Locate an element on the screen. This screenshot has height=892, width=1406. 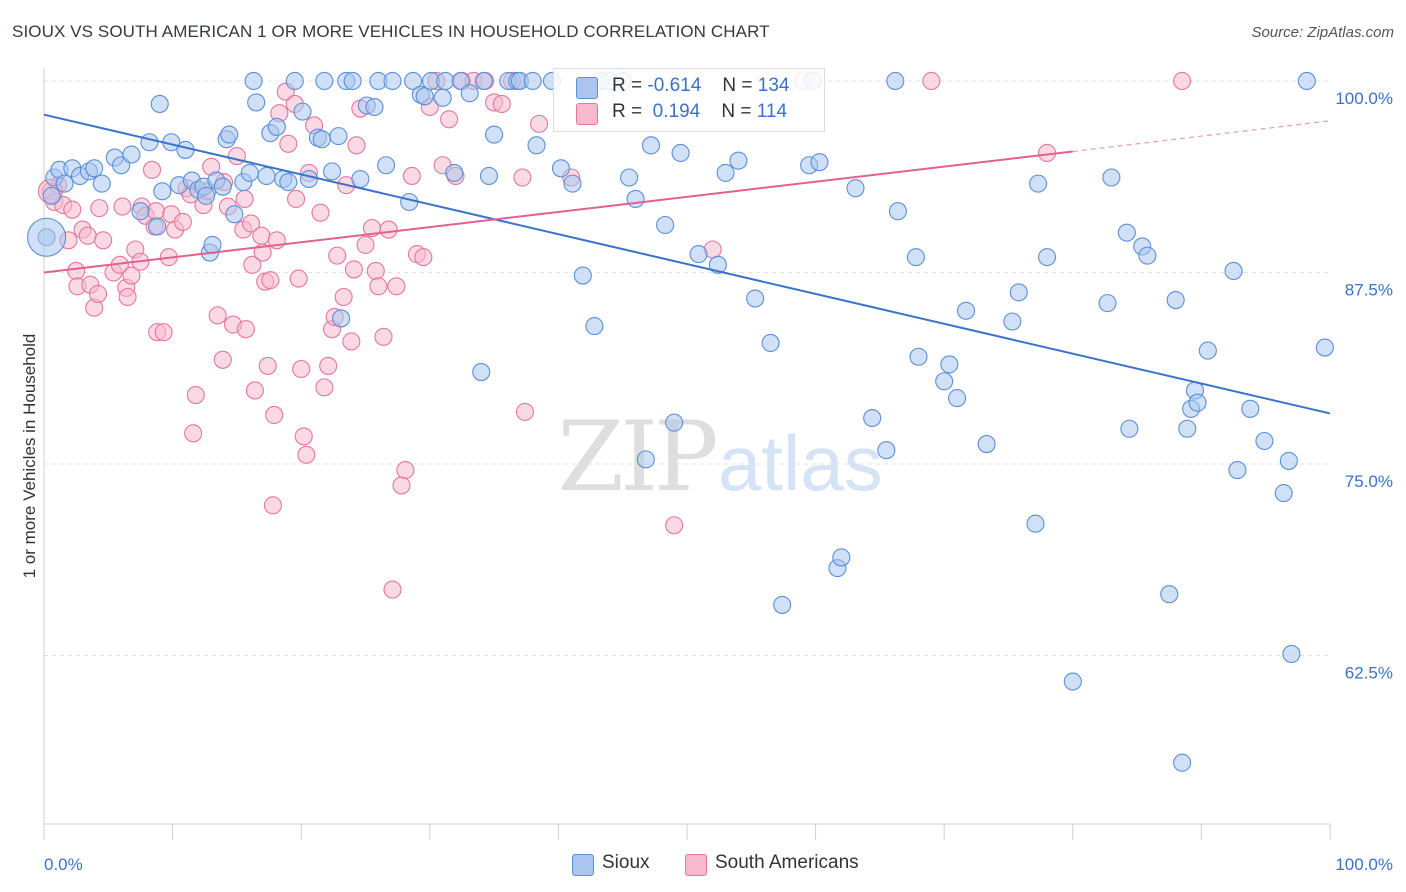
watermark-zip: ZIP is located at coordinates (636, 457).